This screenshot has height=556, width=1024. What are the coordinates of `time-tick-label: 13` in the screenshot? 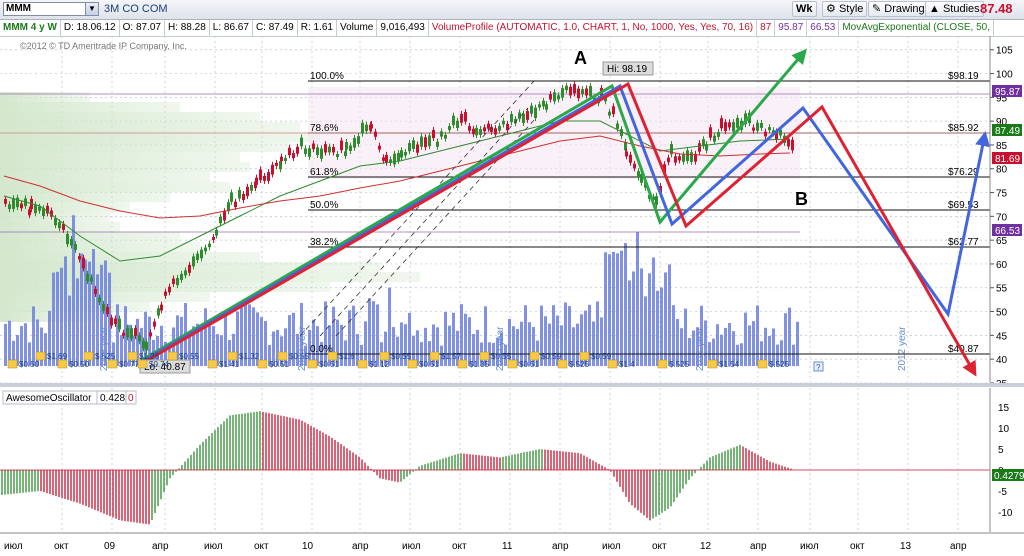 It's located at (906, 546).